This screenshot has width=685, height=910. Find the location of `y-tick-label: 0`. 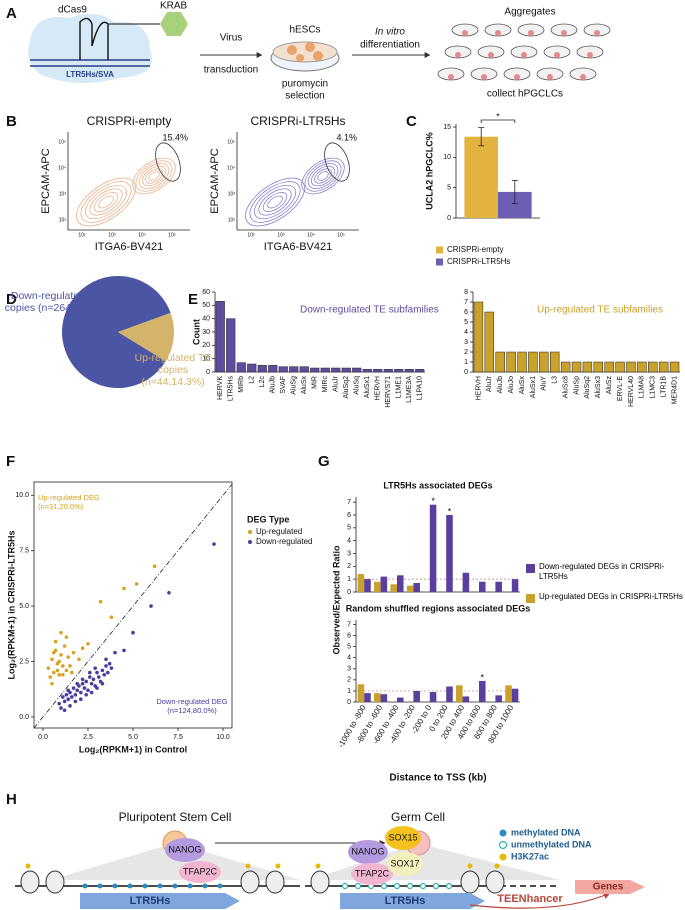

y-tick-label: 0 is located at coordinates (349, 702).